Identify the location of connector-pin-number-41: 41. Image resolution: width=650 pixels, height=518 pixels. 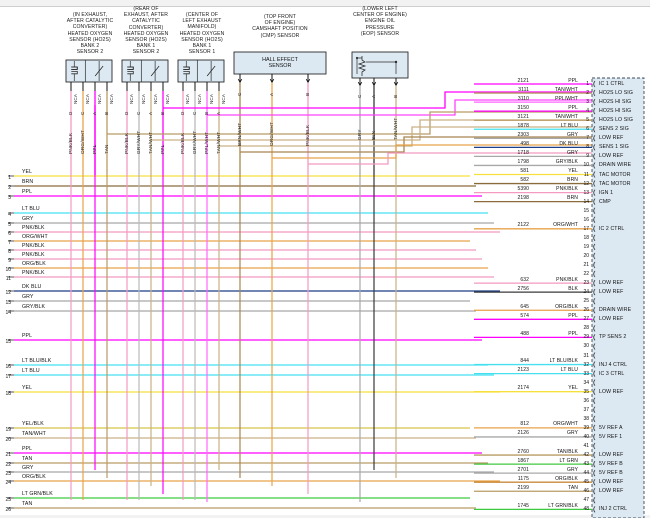
(586, 446).